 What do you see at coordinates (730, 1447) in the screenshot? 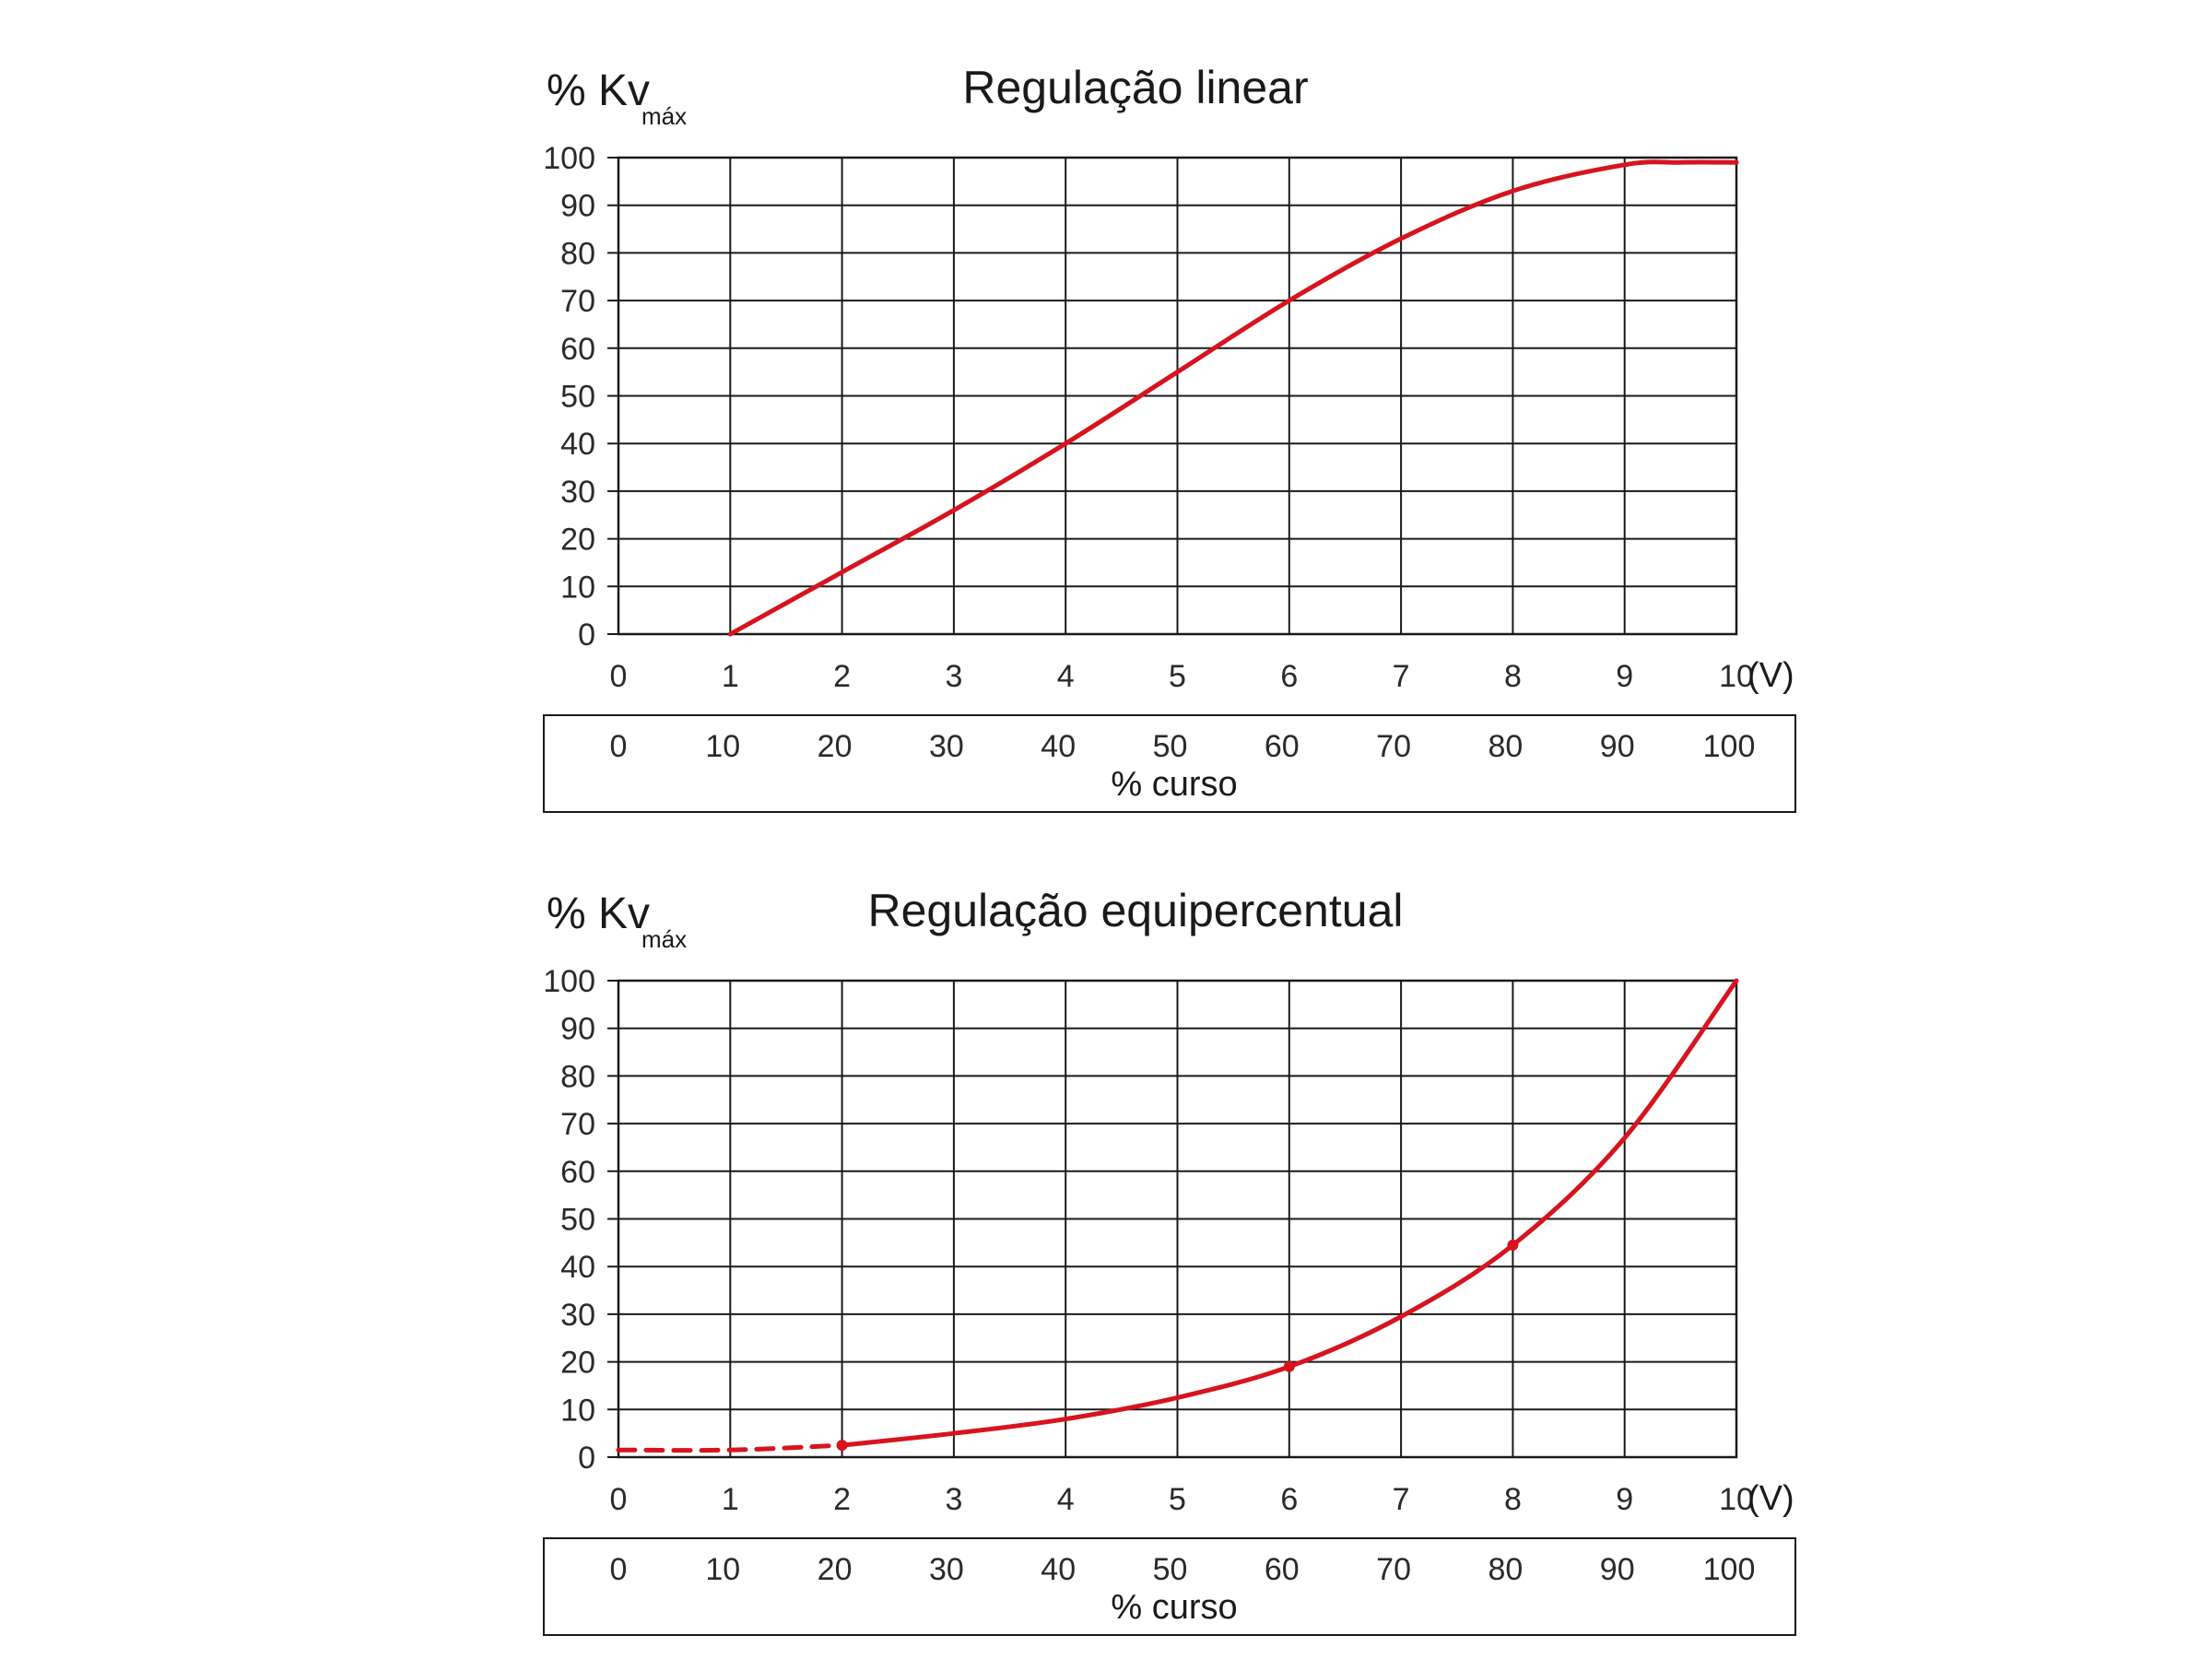
I see `curve-dashed-segment` at bounding box center [730, 1447].